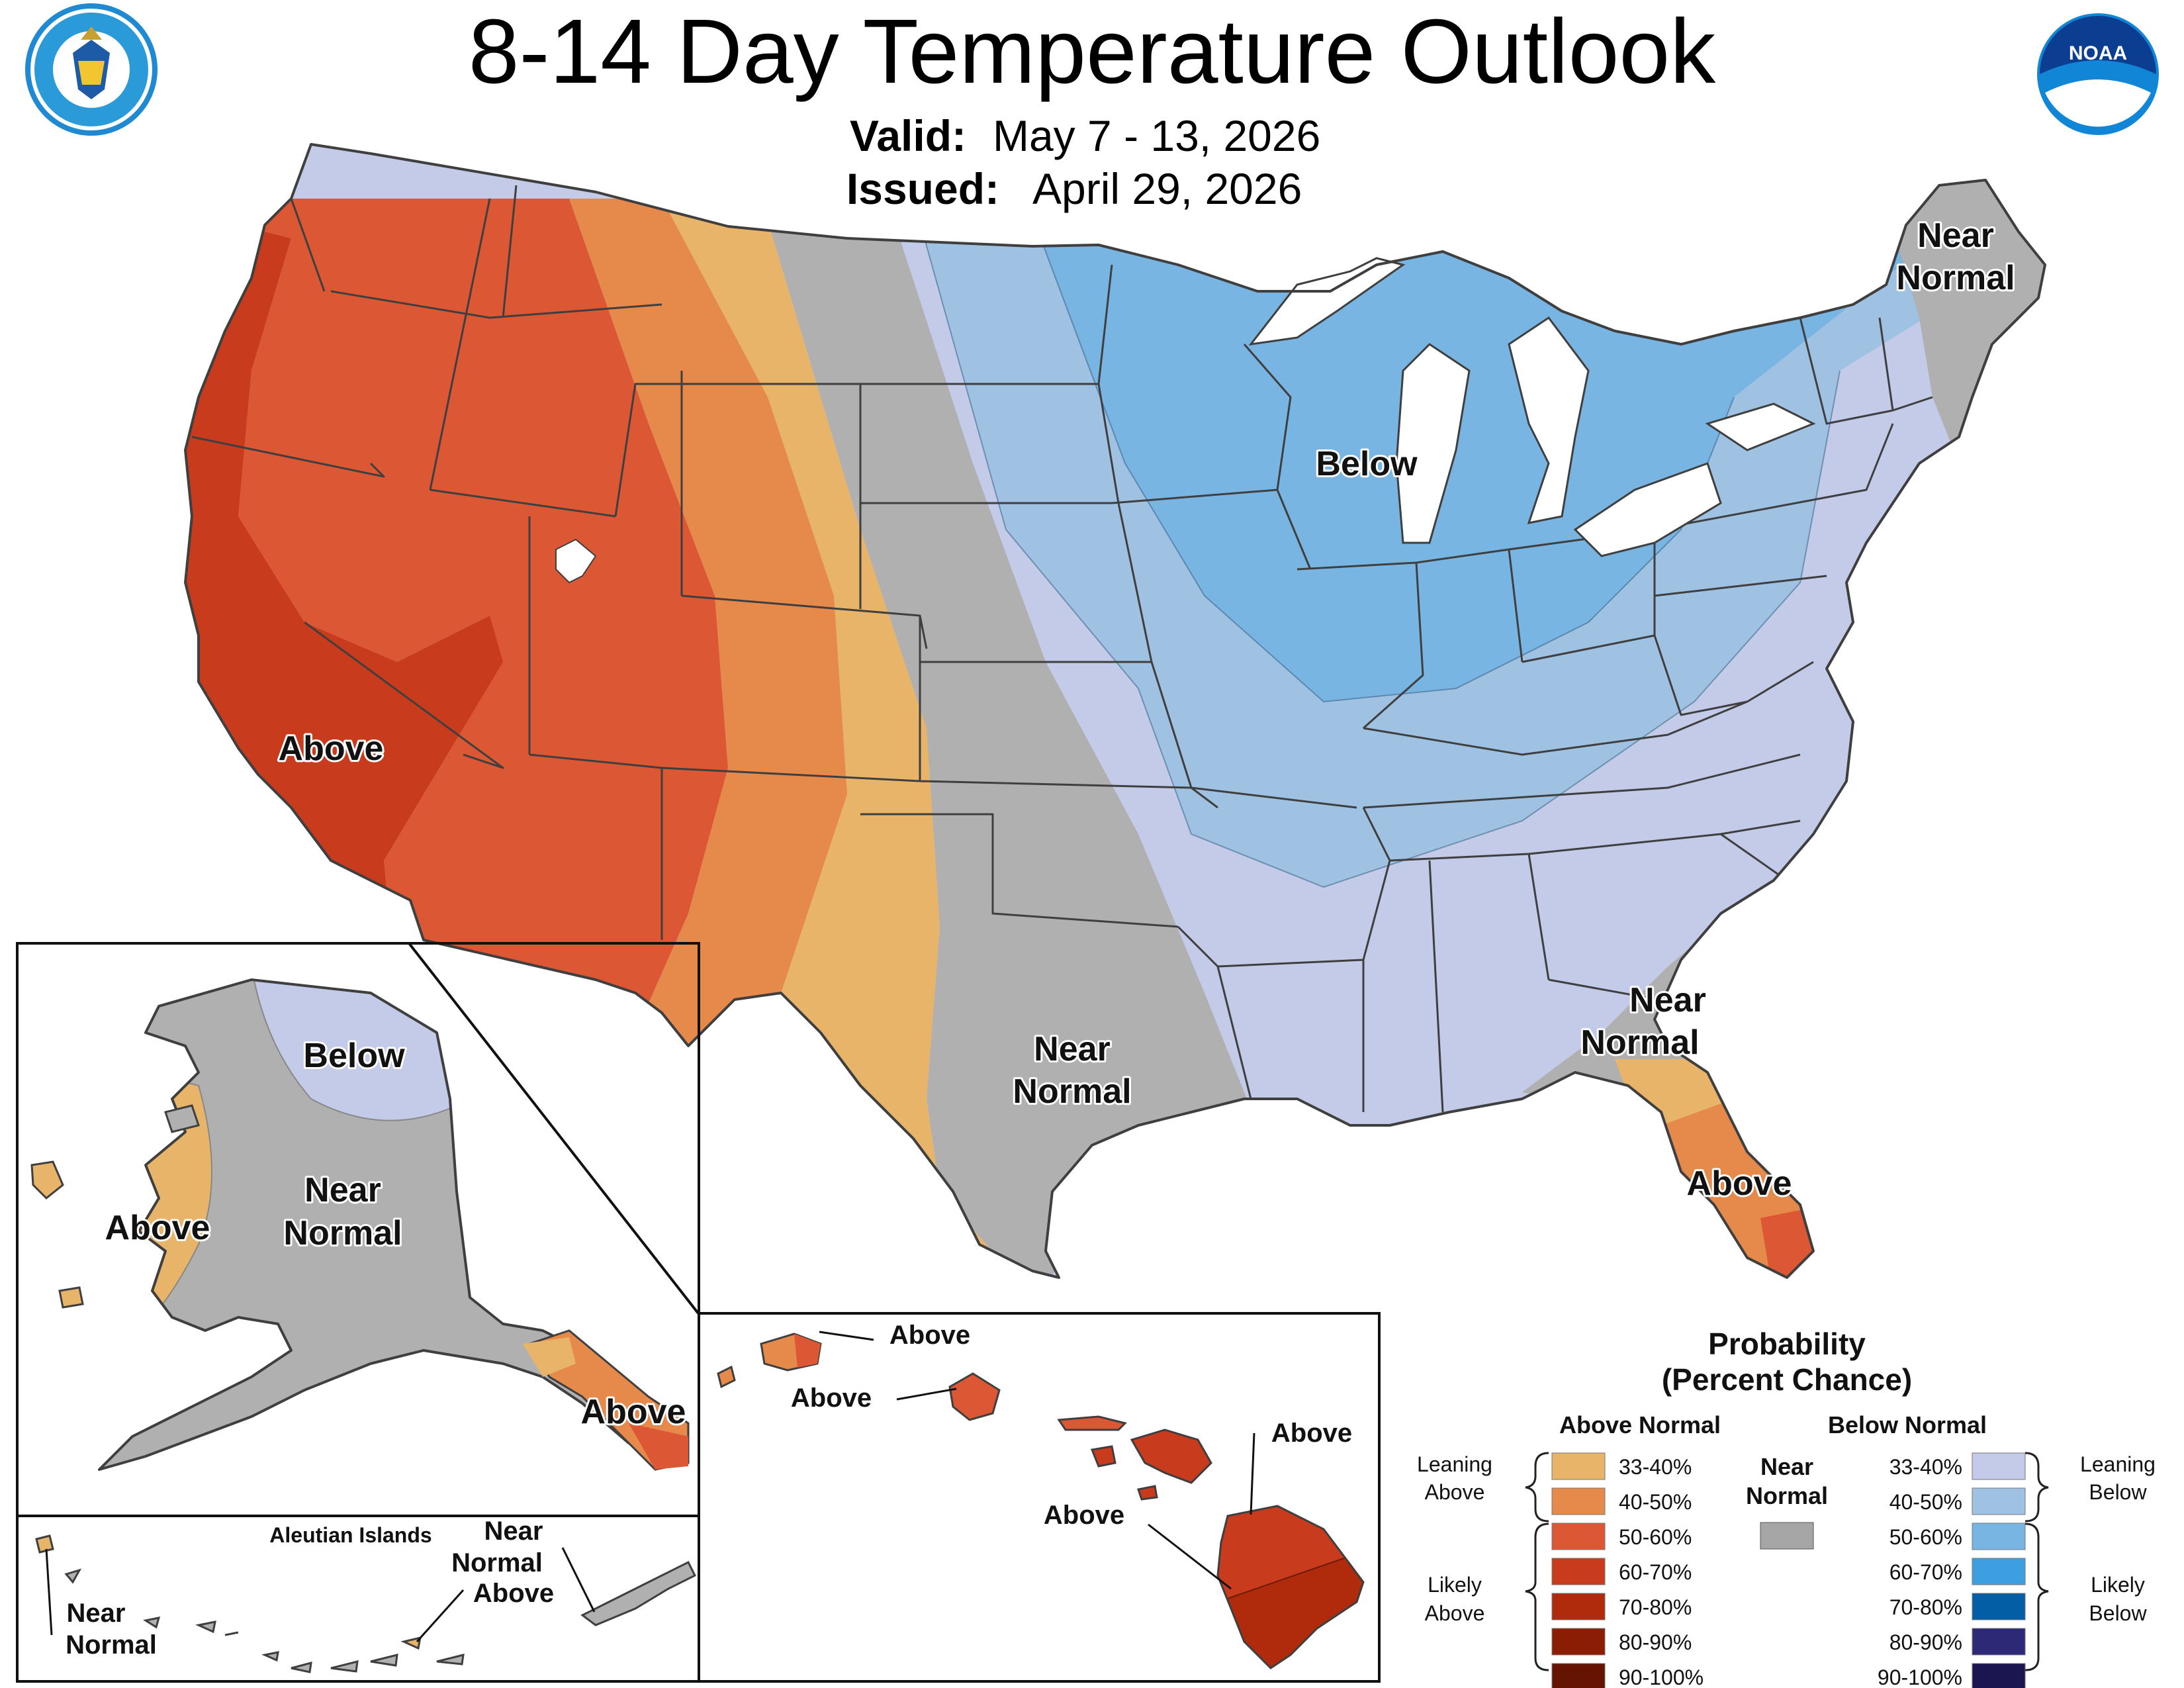  Describe the element at coordinates (1167, 188) in the screenshot. I see `issued-date: April 29, 2026` at that location.